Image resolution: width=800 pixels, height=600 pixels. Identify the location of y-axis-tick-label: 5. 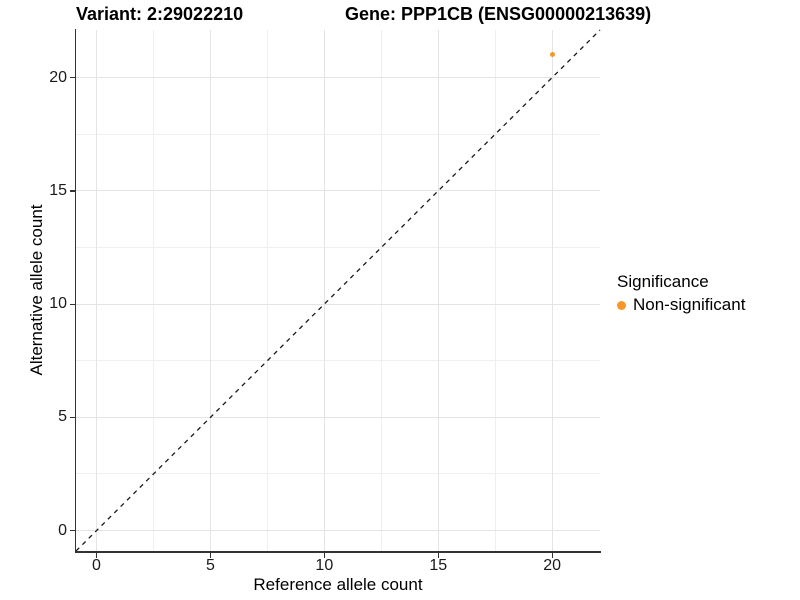
(62, 417).